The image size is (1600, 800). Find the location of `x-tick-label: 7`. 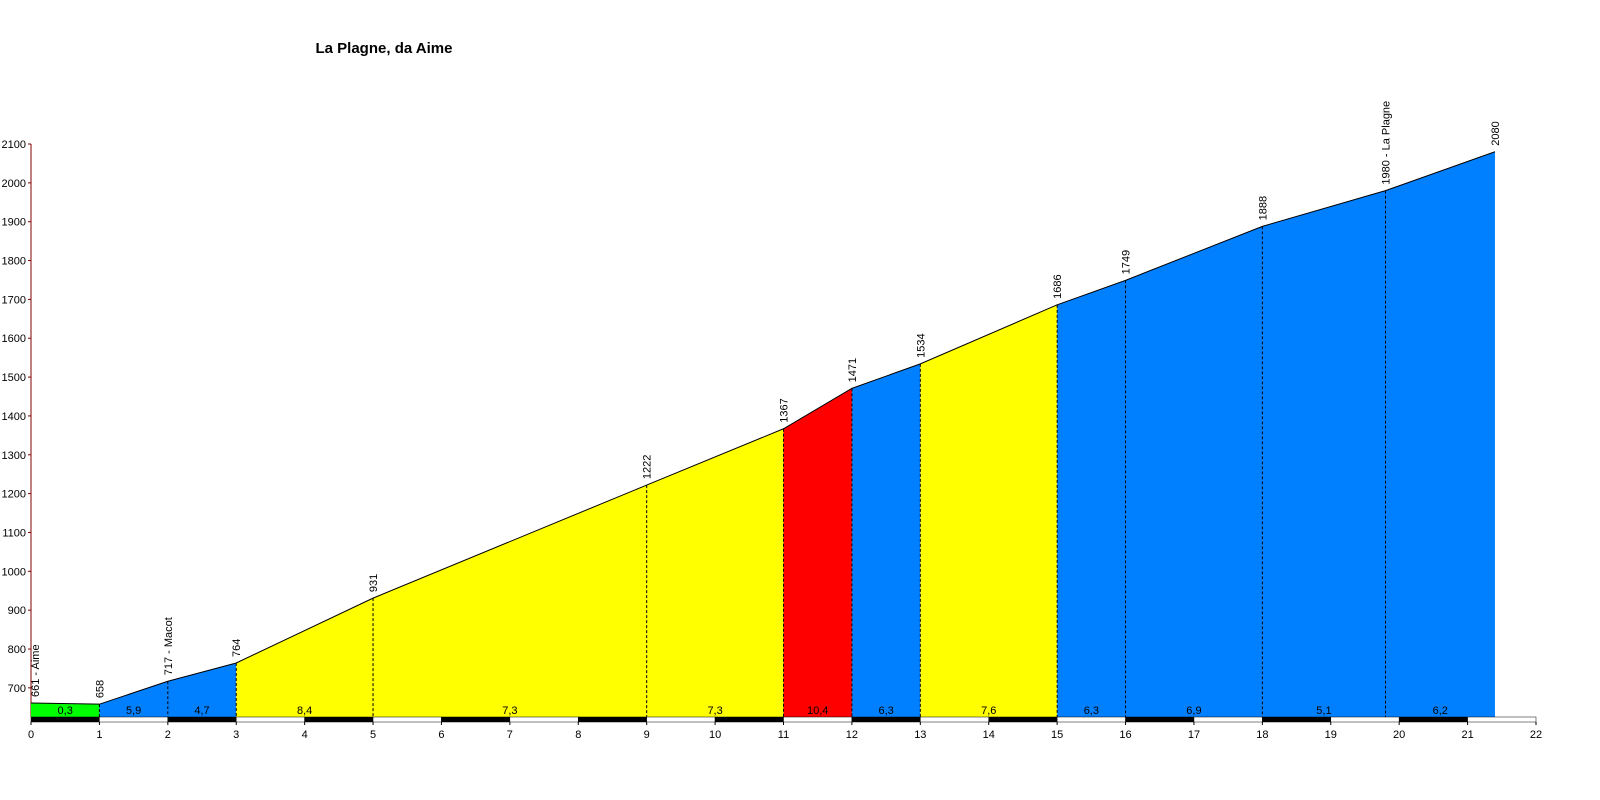

x-tick-label: 7 is located at coordinates (510, 735).